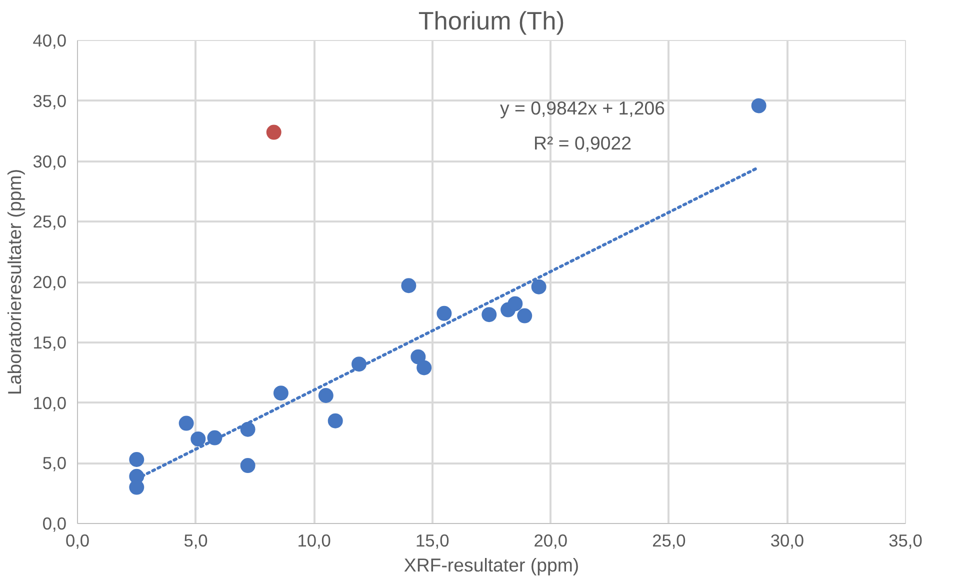 The height and width of the screenshot is (578, 955). Describe the element at coordinates (49, 222) in the screenshot. I see `y-tick-label: 25,0` at that location.